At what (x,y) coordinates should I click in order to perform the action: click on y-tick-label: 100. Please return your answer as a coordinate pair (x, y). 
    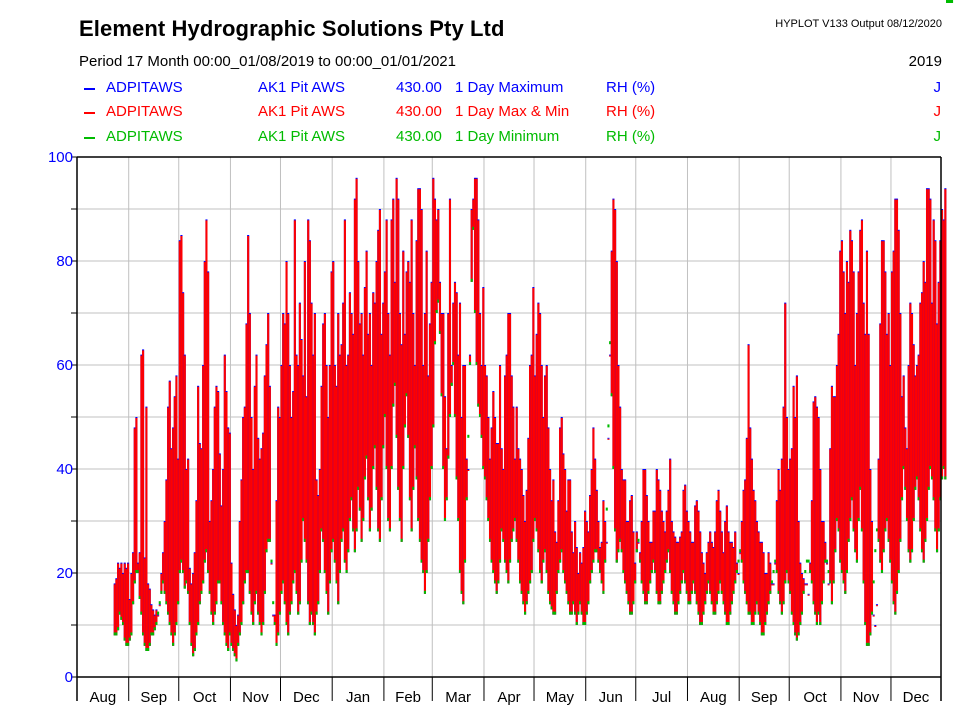
    Looking at the image, I should click on (60, 157).